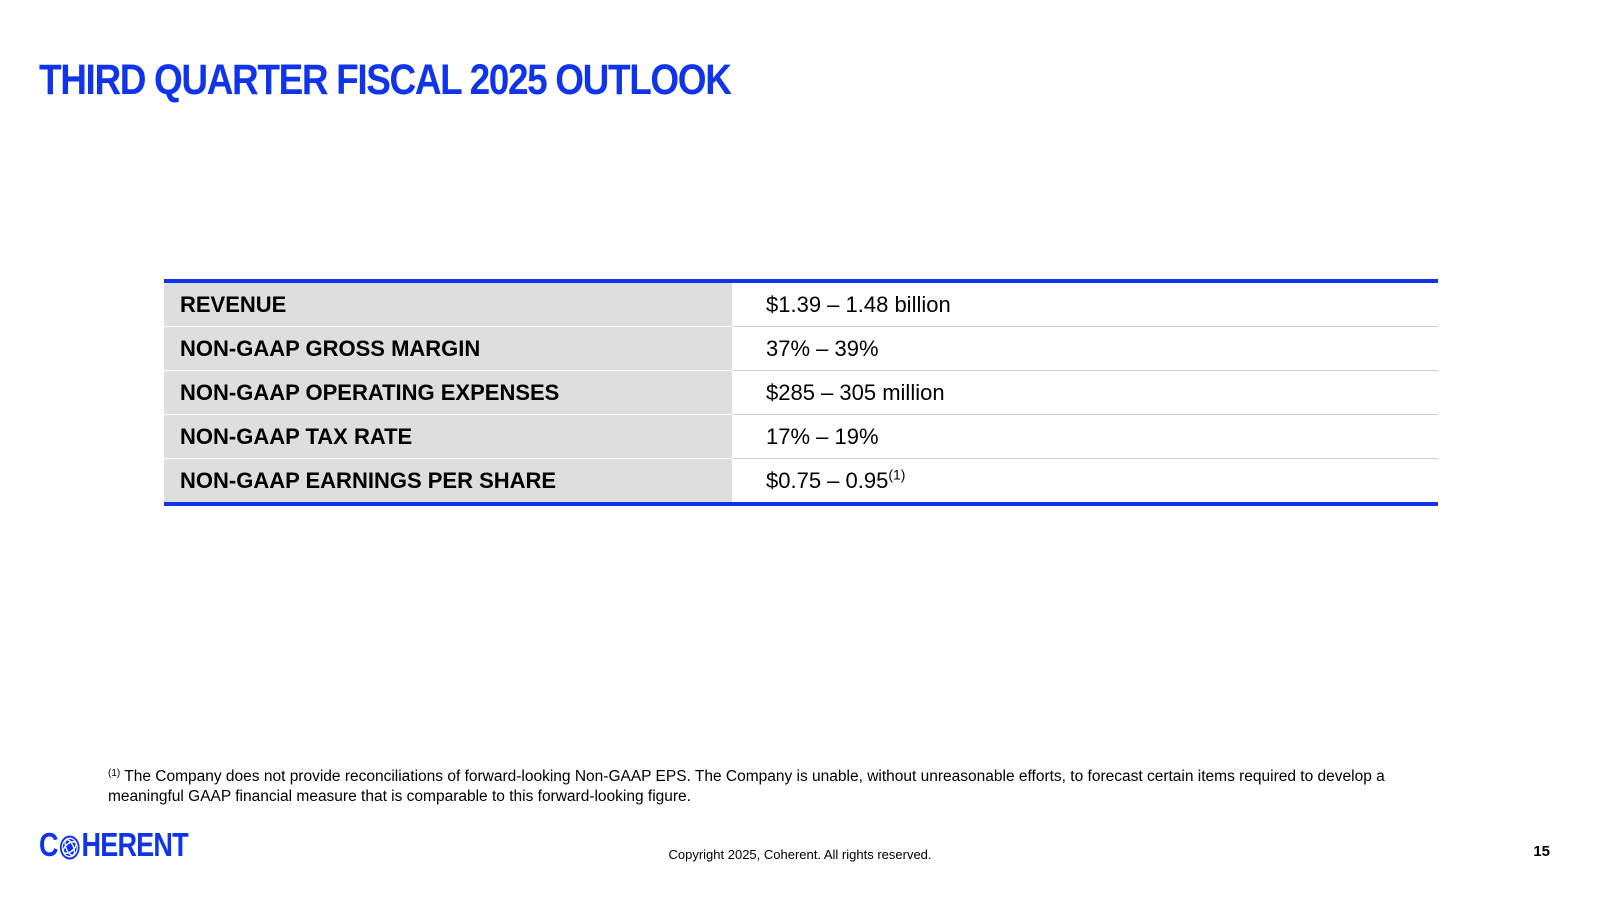 This screenshot has width=1600, height=900. What do you see at coordinates (448, 481) in the screenshot?
I see `metric-label: NON-GAAP EARNINGS PER SHARE` at bounding box center [448, 481].